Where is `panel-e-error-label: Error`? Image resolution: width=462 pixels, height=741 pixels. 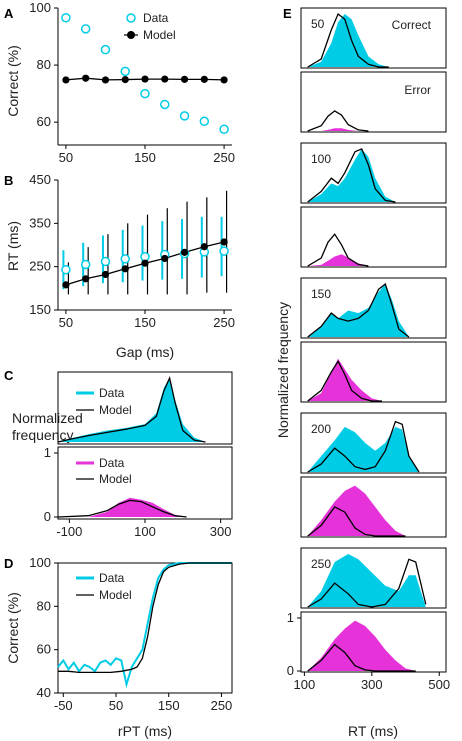 panel-e-error-label: Error is located at coordinates (417, 90).